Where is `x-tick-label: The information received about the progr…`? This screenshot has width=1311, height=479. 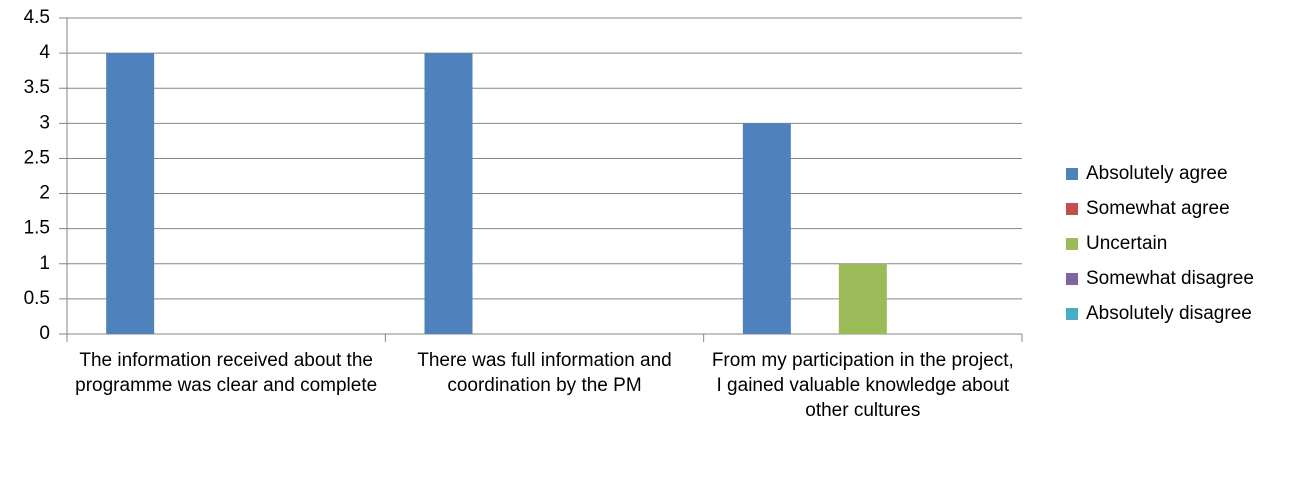 x-tick-label: The information received about the progr… is located at coordinates (226, 373).